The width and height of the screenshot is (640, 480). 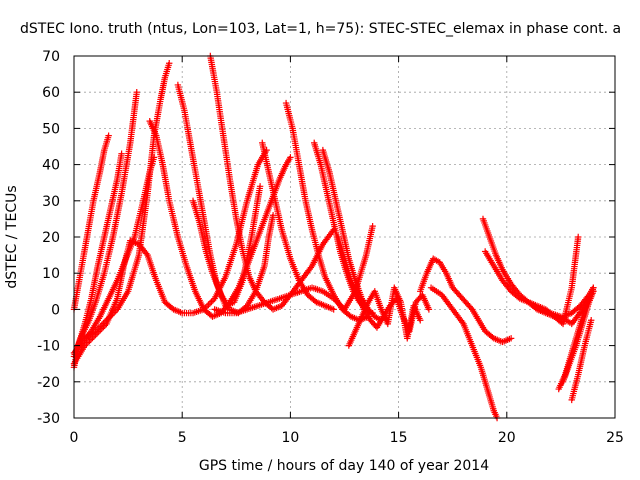 I want to click on x-tick-label: 20, so click(x=507, y=438).